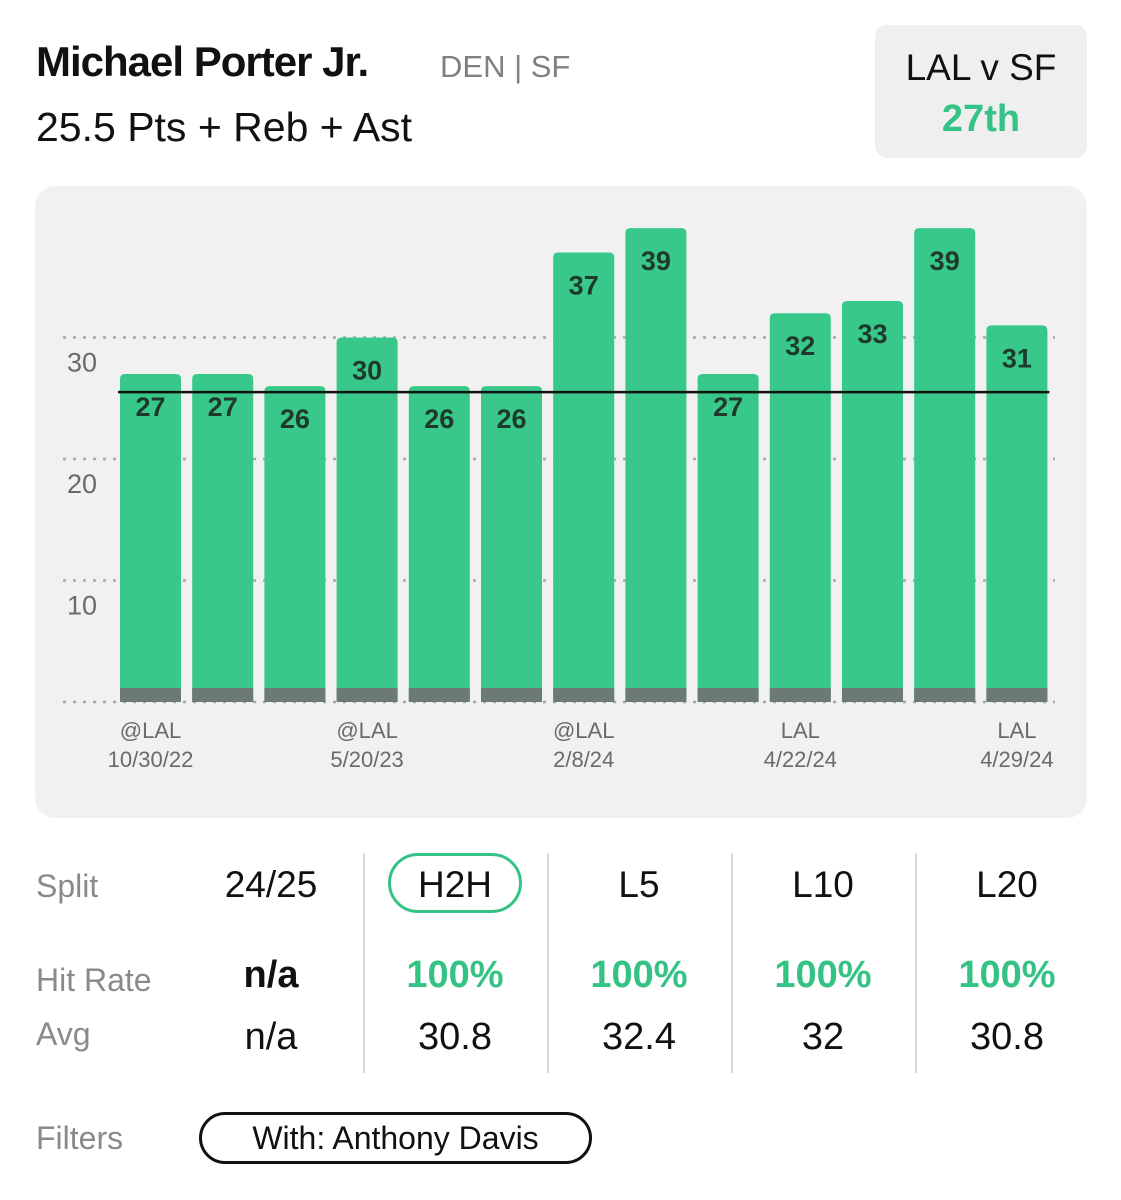 This screenshot has height=1200, width=1121. I want to click on split-tab-l20: L20, so click(1007, 884).